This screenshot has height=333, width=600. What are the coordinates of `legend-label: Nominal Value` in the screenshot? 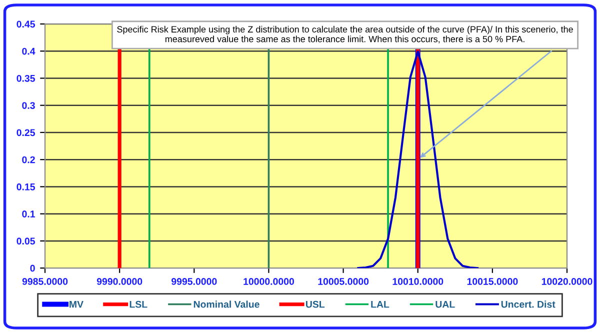 It's located at (227, 304).